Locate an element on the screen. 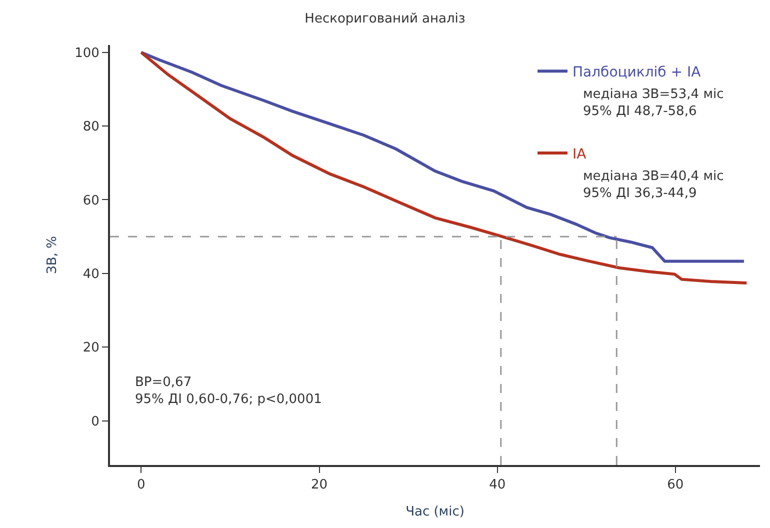 The height and width of the screenshot is (528, 770). y-tick-label: 40 is located at coordinates (91, 274).